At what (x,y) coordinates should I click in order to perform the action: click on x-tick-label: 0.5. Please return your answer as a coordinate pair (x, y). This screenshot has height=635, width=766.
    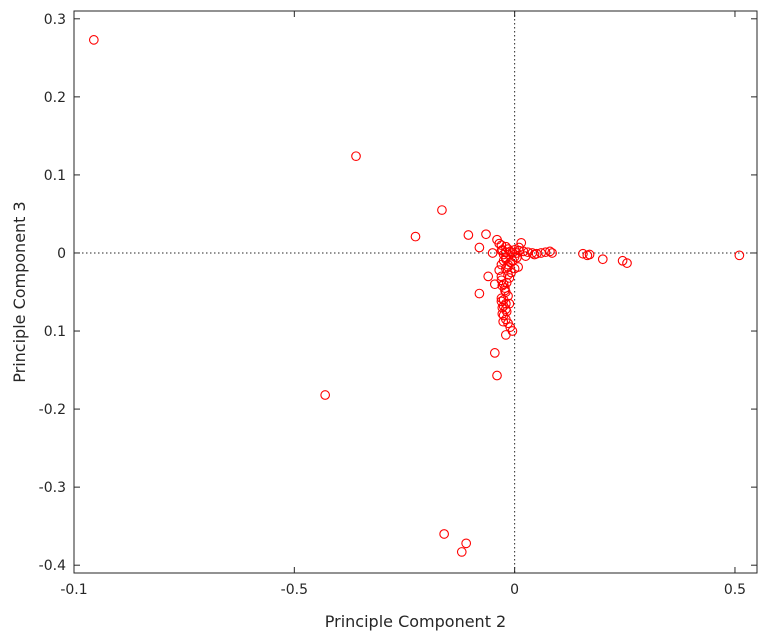
    Looking at the image, I should click on (735, 590).